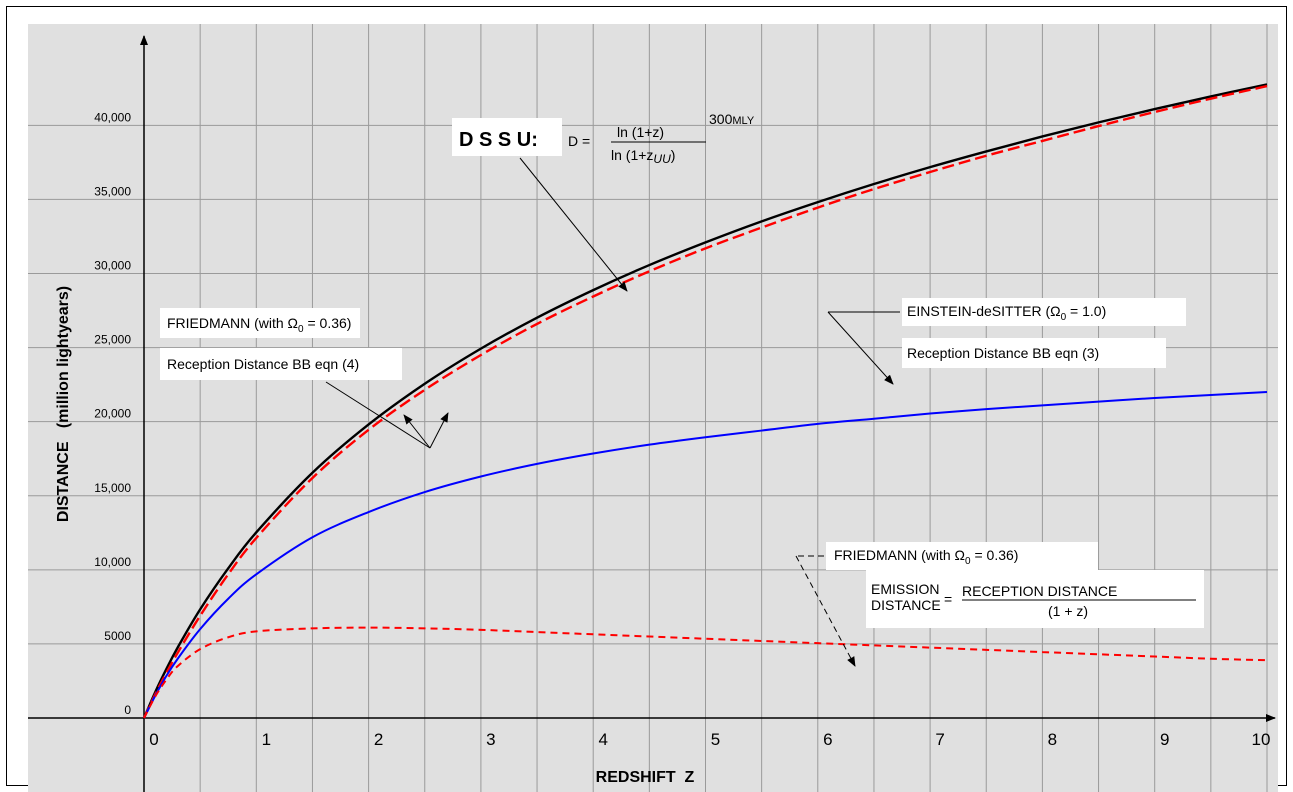 The width and height of the screenshot is (1293, 792). What do you see at coordinates (378, 739) in the screenshot?
I see `x-tick-label: 2` at bounding box center [378, 739].